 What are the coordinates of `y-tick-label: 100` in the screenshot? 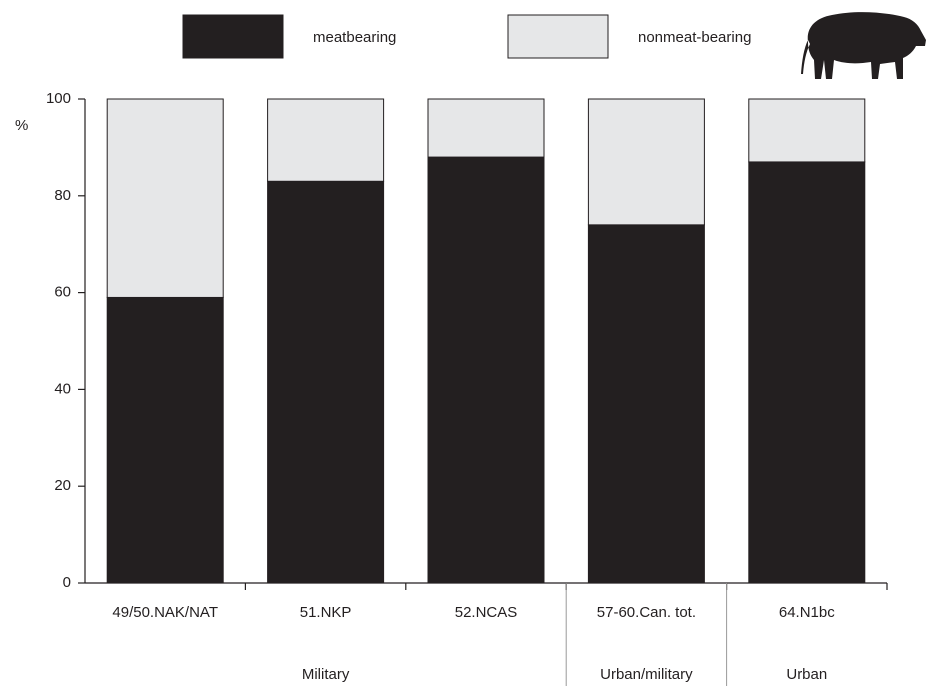 It's located at (58, 98).